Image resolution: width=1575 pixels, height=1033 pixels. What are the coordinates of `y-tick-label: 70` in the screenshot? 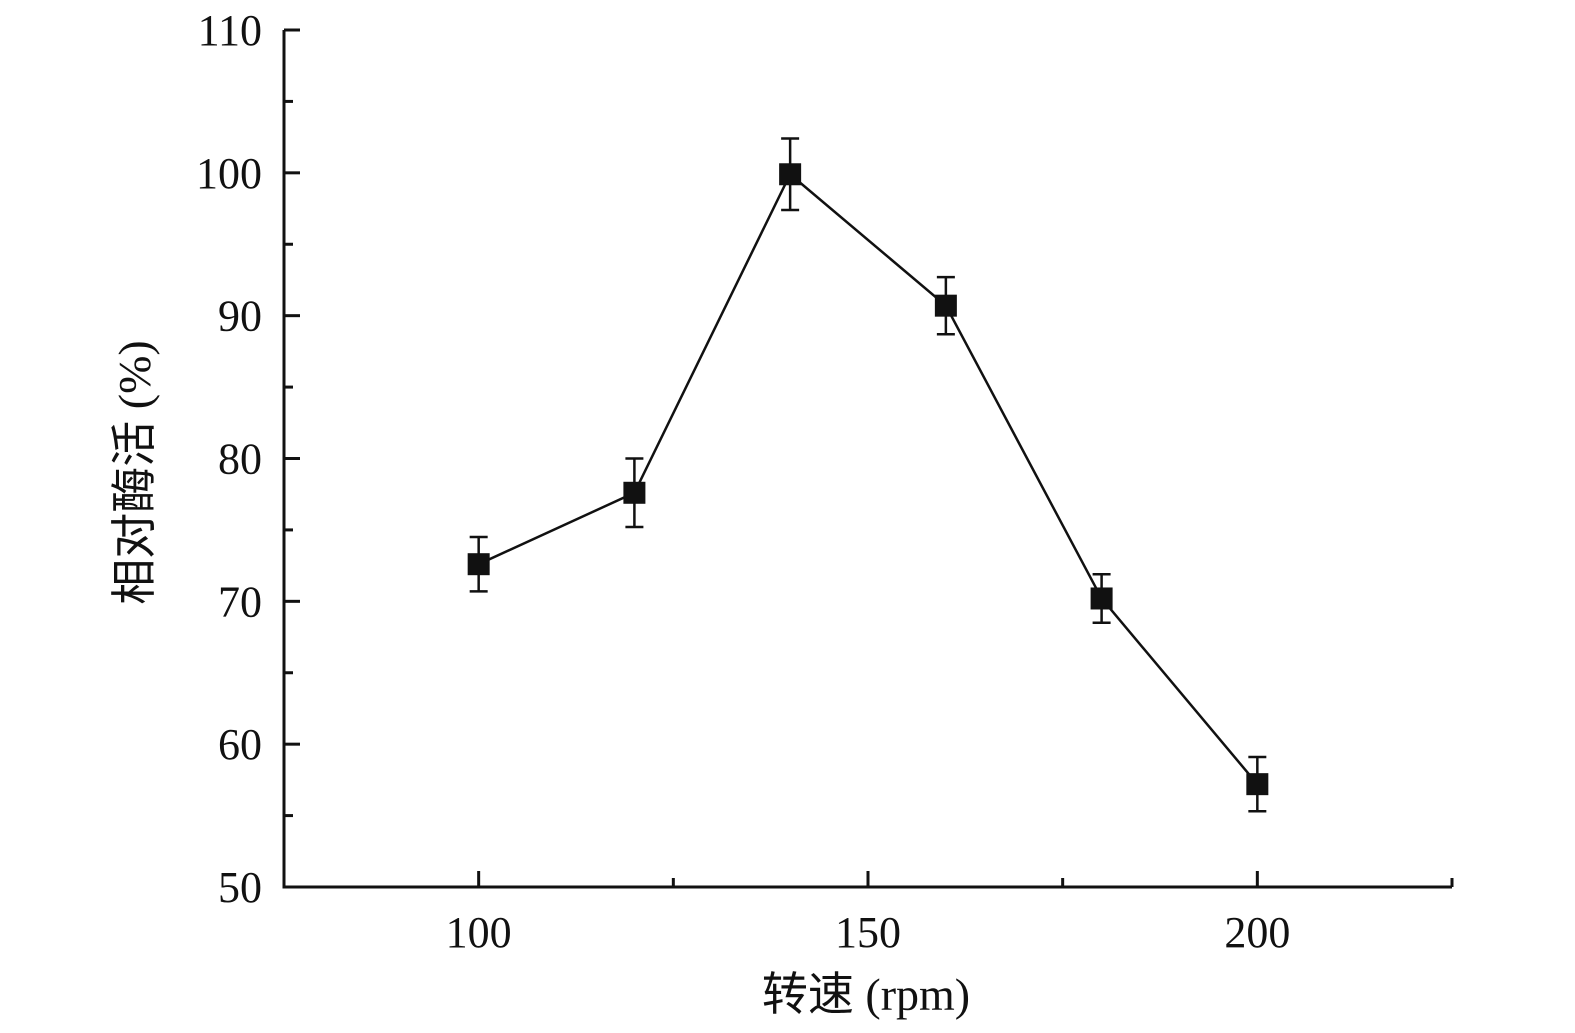 It's located at (240, 601).